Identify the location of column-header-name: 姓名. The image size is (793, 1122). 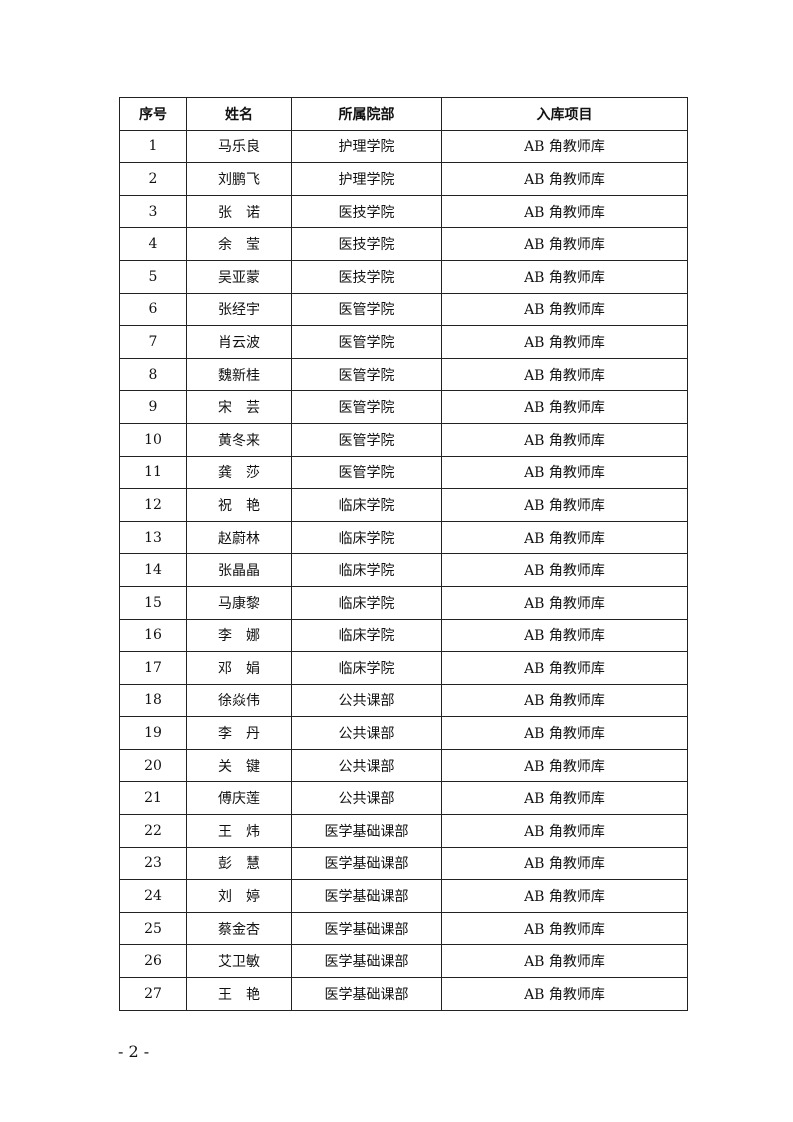
(239, 114).